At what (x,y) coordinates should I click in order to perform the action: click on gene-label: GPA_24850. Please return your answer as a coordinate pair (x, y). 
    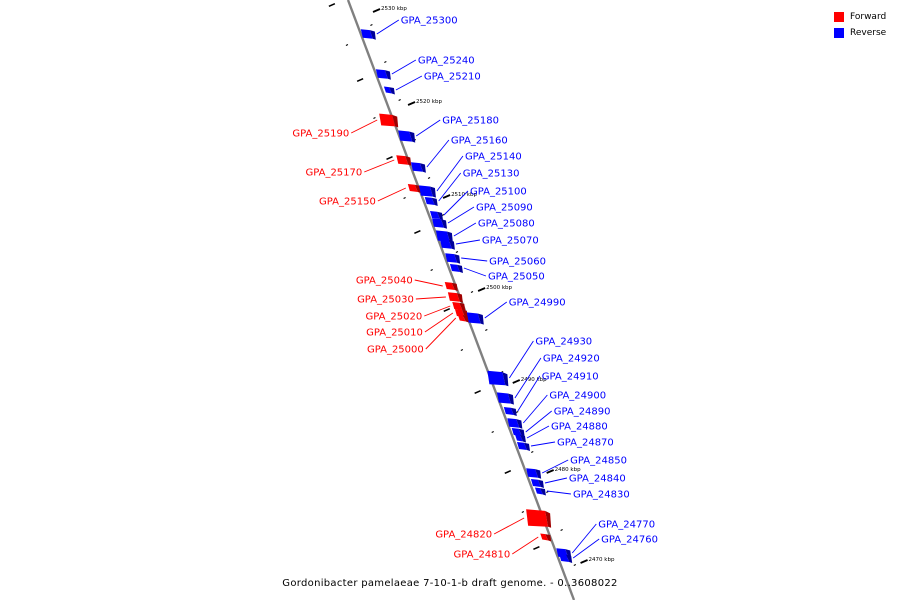
    Looking at the image, I should click on (598, 461).